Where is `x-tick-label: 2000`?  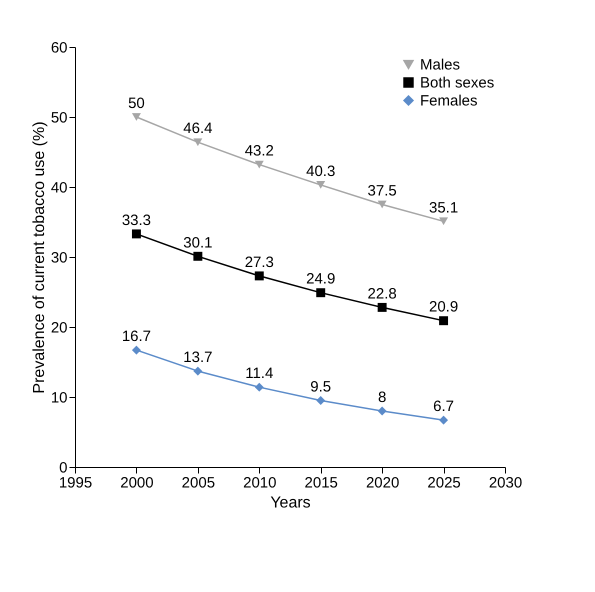 x-tick-label: 2000 is located at coordinates (137, 483).